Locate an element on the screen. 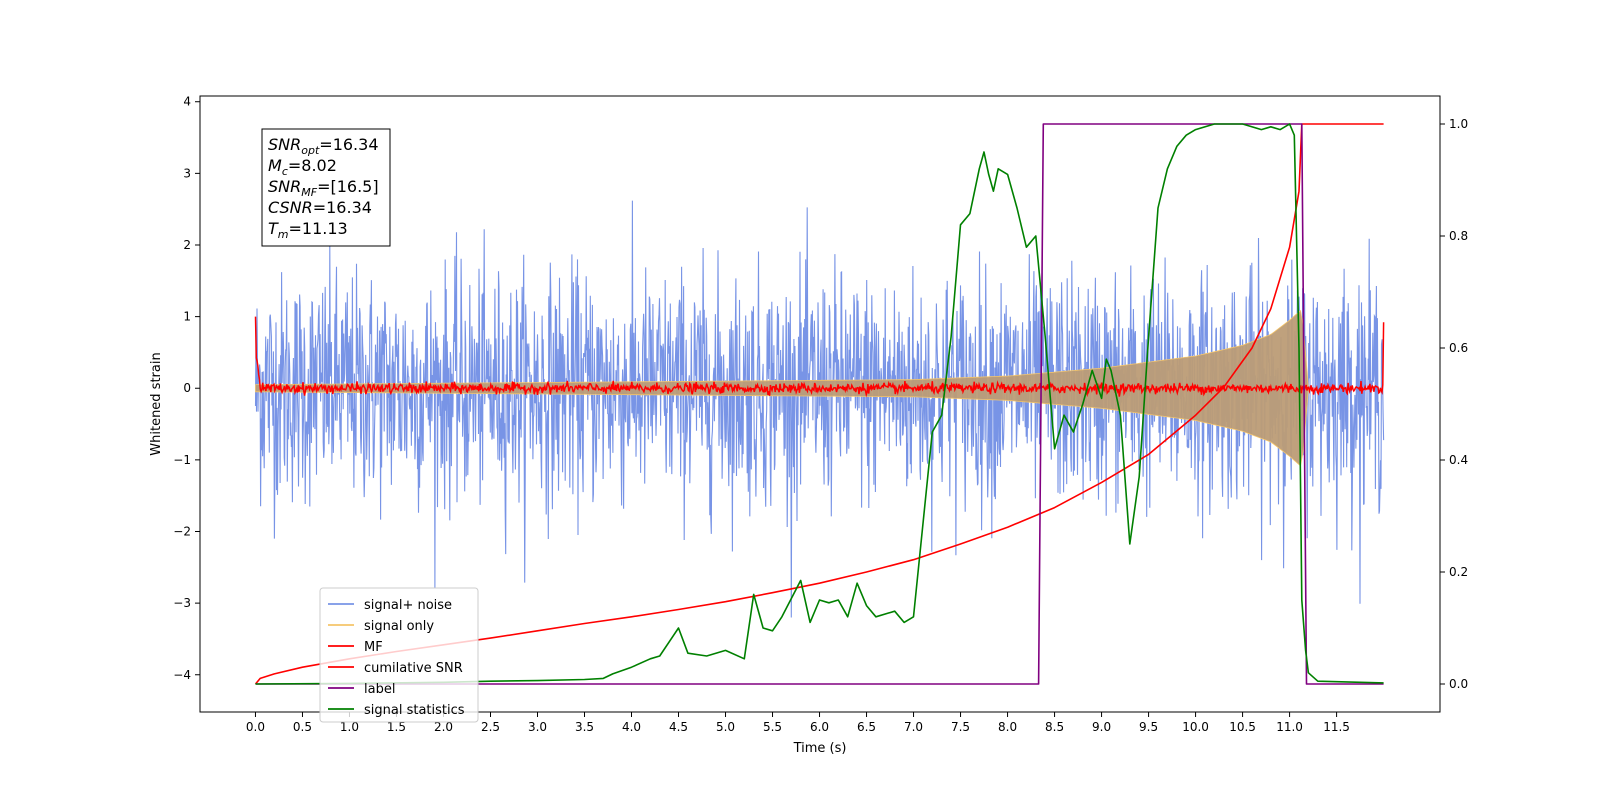 Image resolution: width=1600 pixels, height=800 pixels. y-tick-label-right: 1.0 is located at coordinates (1458, 124).